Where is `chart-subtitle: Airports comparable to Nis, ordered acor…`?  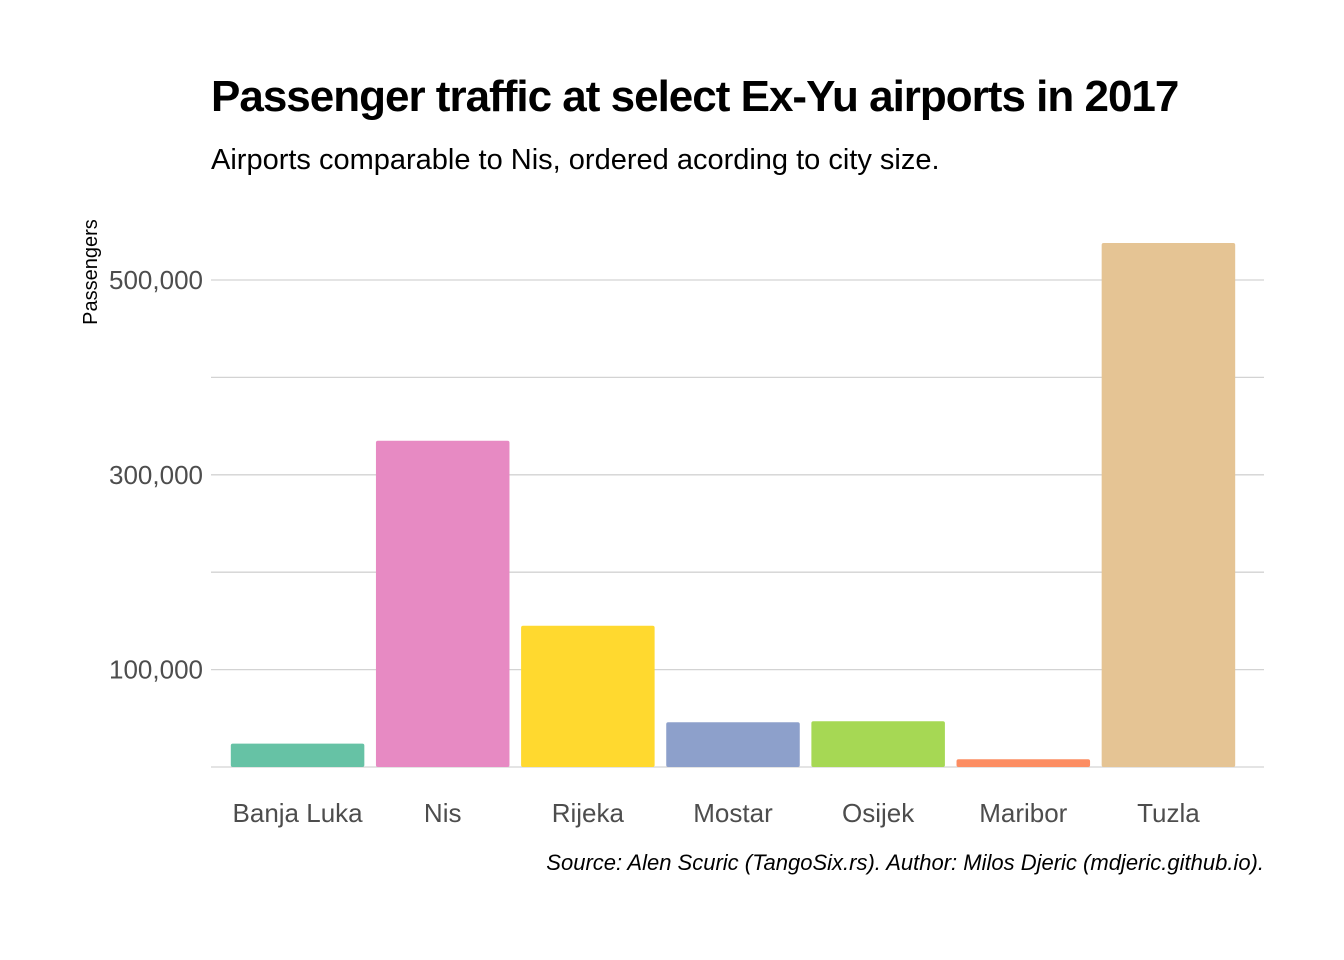
chart-subtitle: Airports comparable to Nis, ordered acor… is located at coordinates (575, 160).